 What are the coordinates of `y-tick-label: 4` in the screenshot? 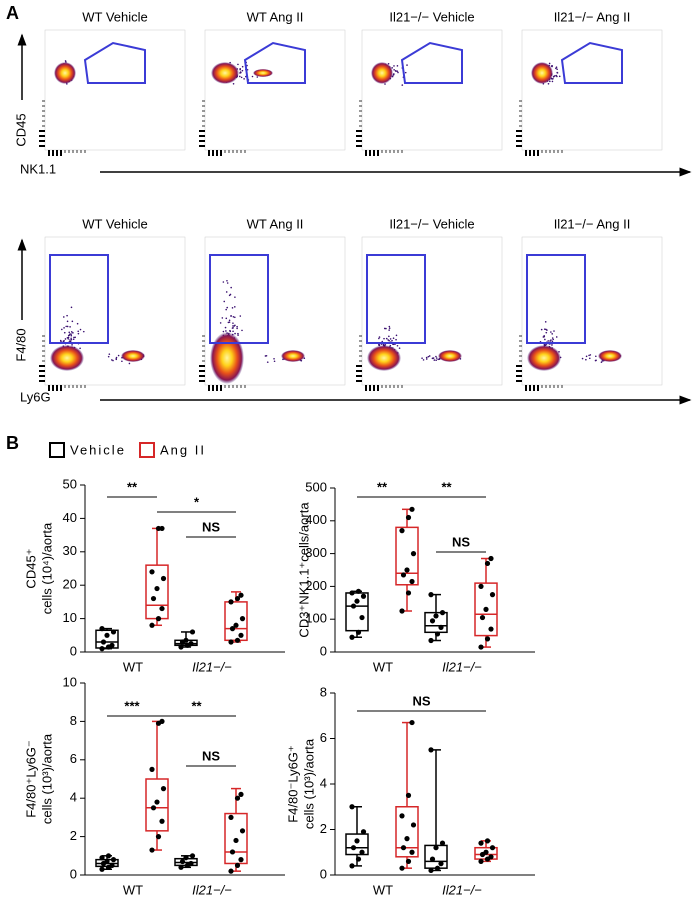 It's located at (73, 797).